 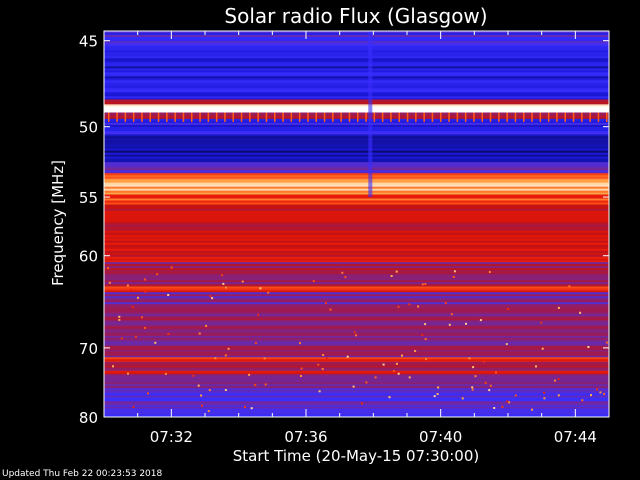 What do you see at coordinates (88, 198) in the screenshot?
I see `y-tick-label: 55` at bounding box center [88, 198].